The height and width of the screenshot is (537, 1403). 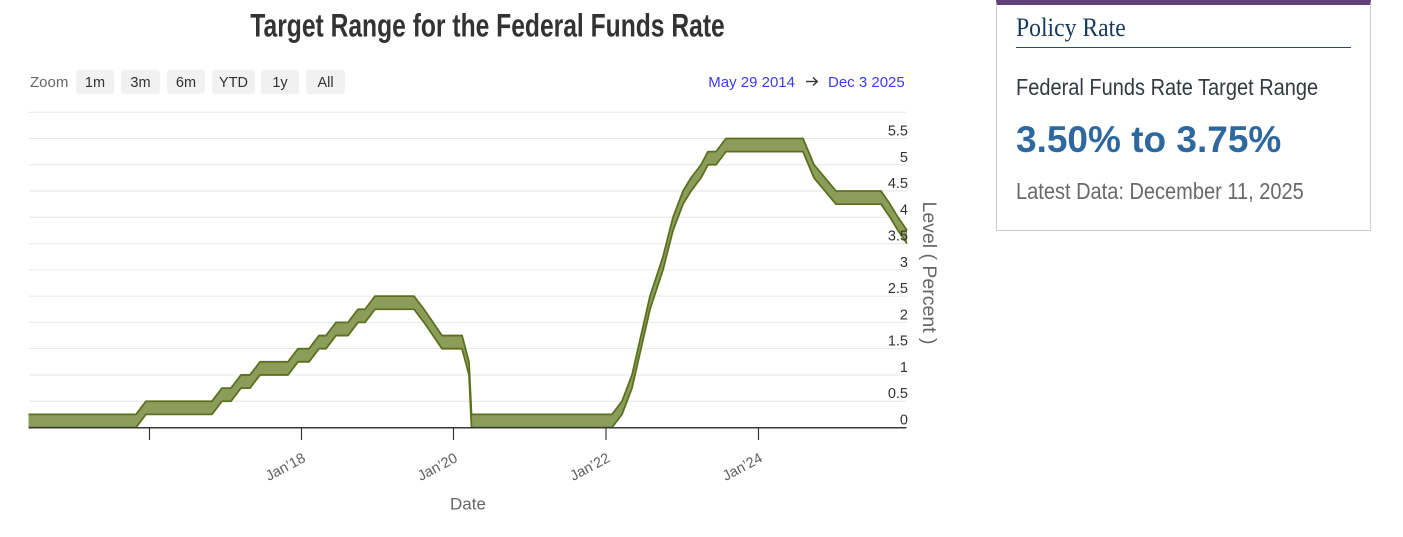 What do you see at coordinates (904, 315) in the screenshot?
I see `svg-text: 2` at bounding box center [904, 315].